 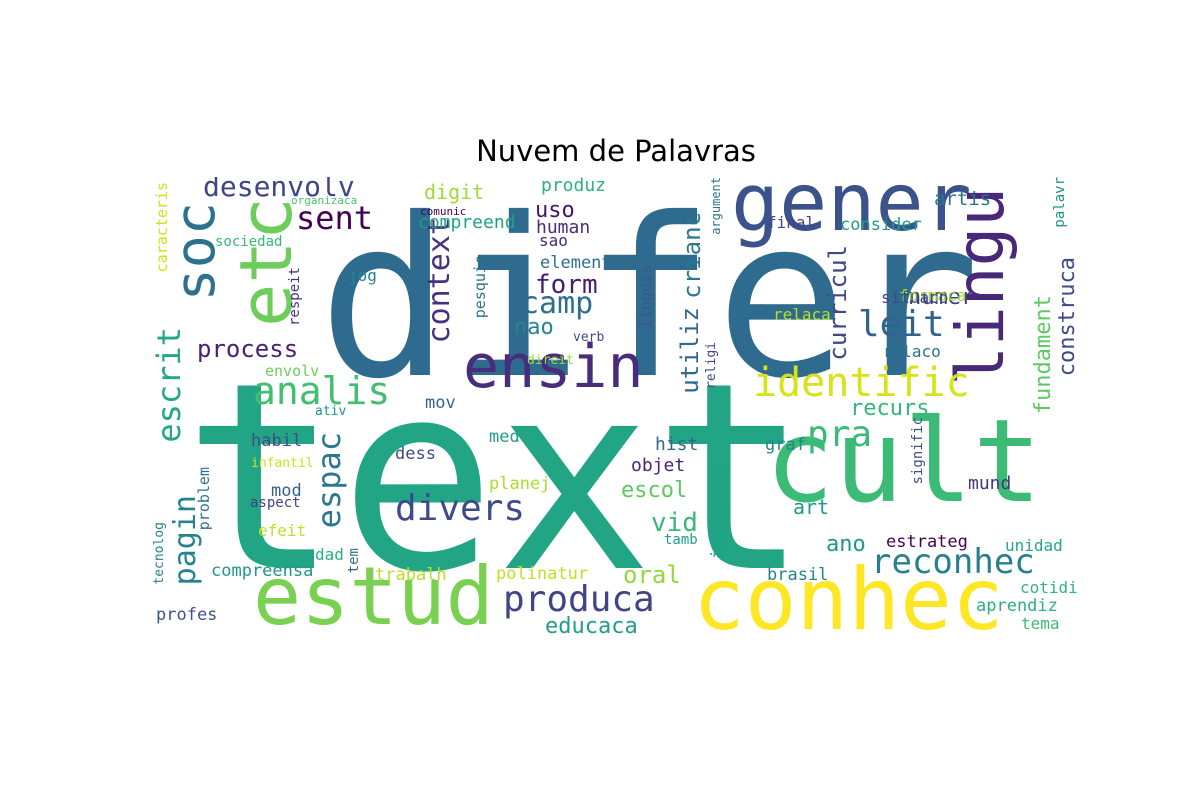 I want to click on word-numer: numer, so click(x=941, y=297).